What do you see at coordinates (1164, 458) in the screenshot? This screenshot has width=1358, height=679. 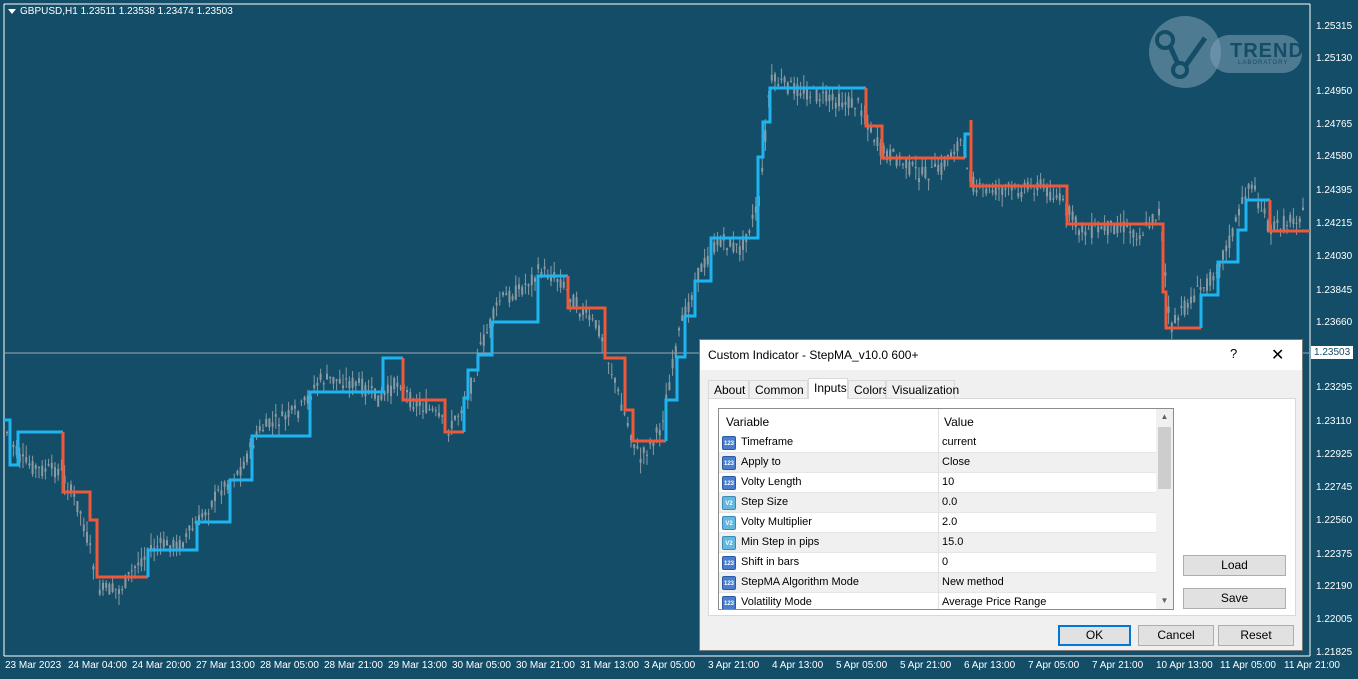 I see `scroll-thumb` at bounding box center [1164, 458].